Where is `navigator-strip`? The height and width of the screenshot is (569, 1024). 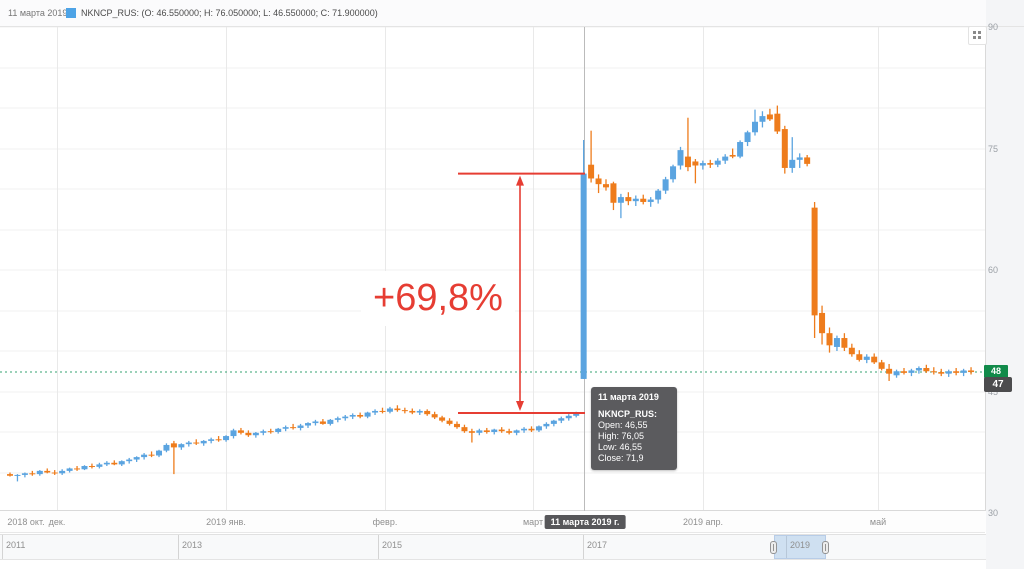 navigator-strip is located at coordinates (493, 547).